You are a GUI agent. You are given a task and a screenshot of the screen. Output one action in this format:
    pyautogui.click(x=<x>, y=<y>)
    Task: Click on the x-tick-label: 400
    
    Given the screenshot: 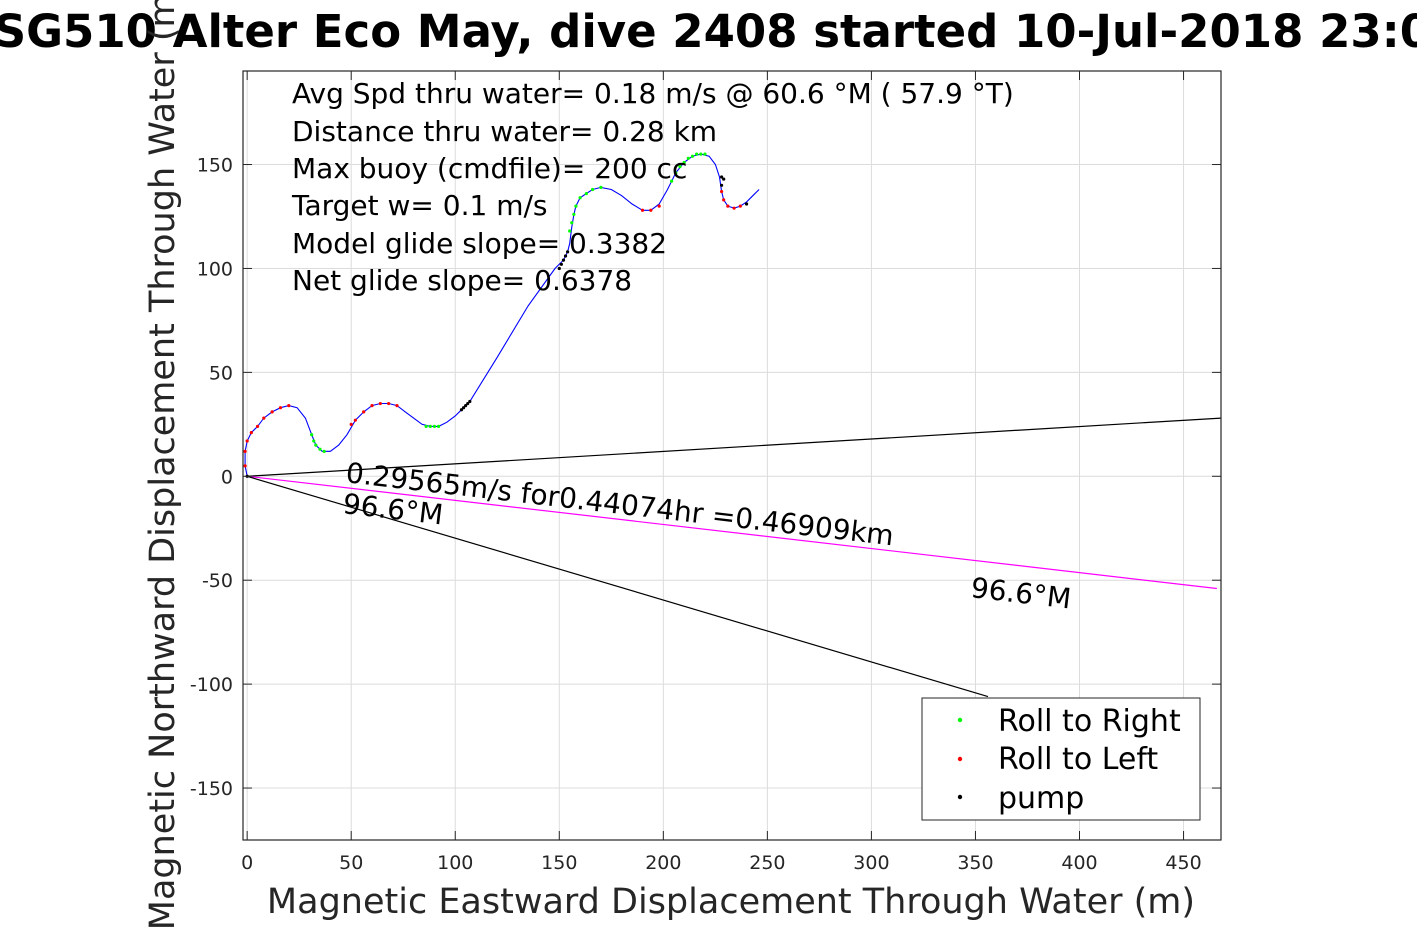 What is the action you would take?
    pyautogui.click(x=1079, y=863)
    